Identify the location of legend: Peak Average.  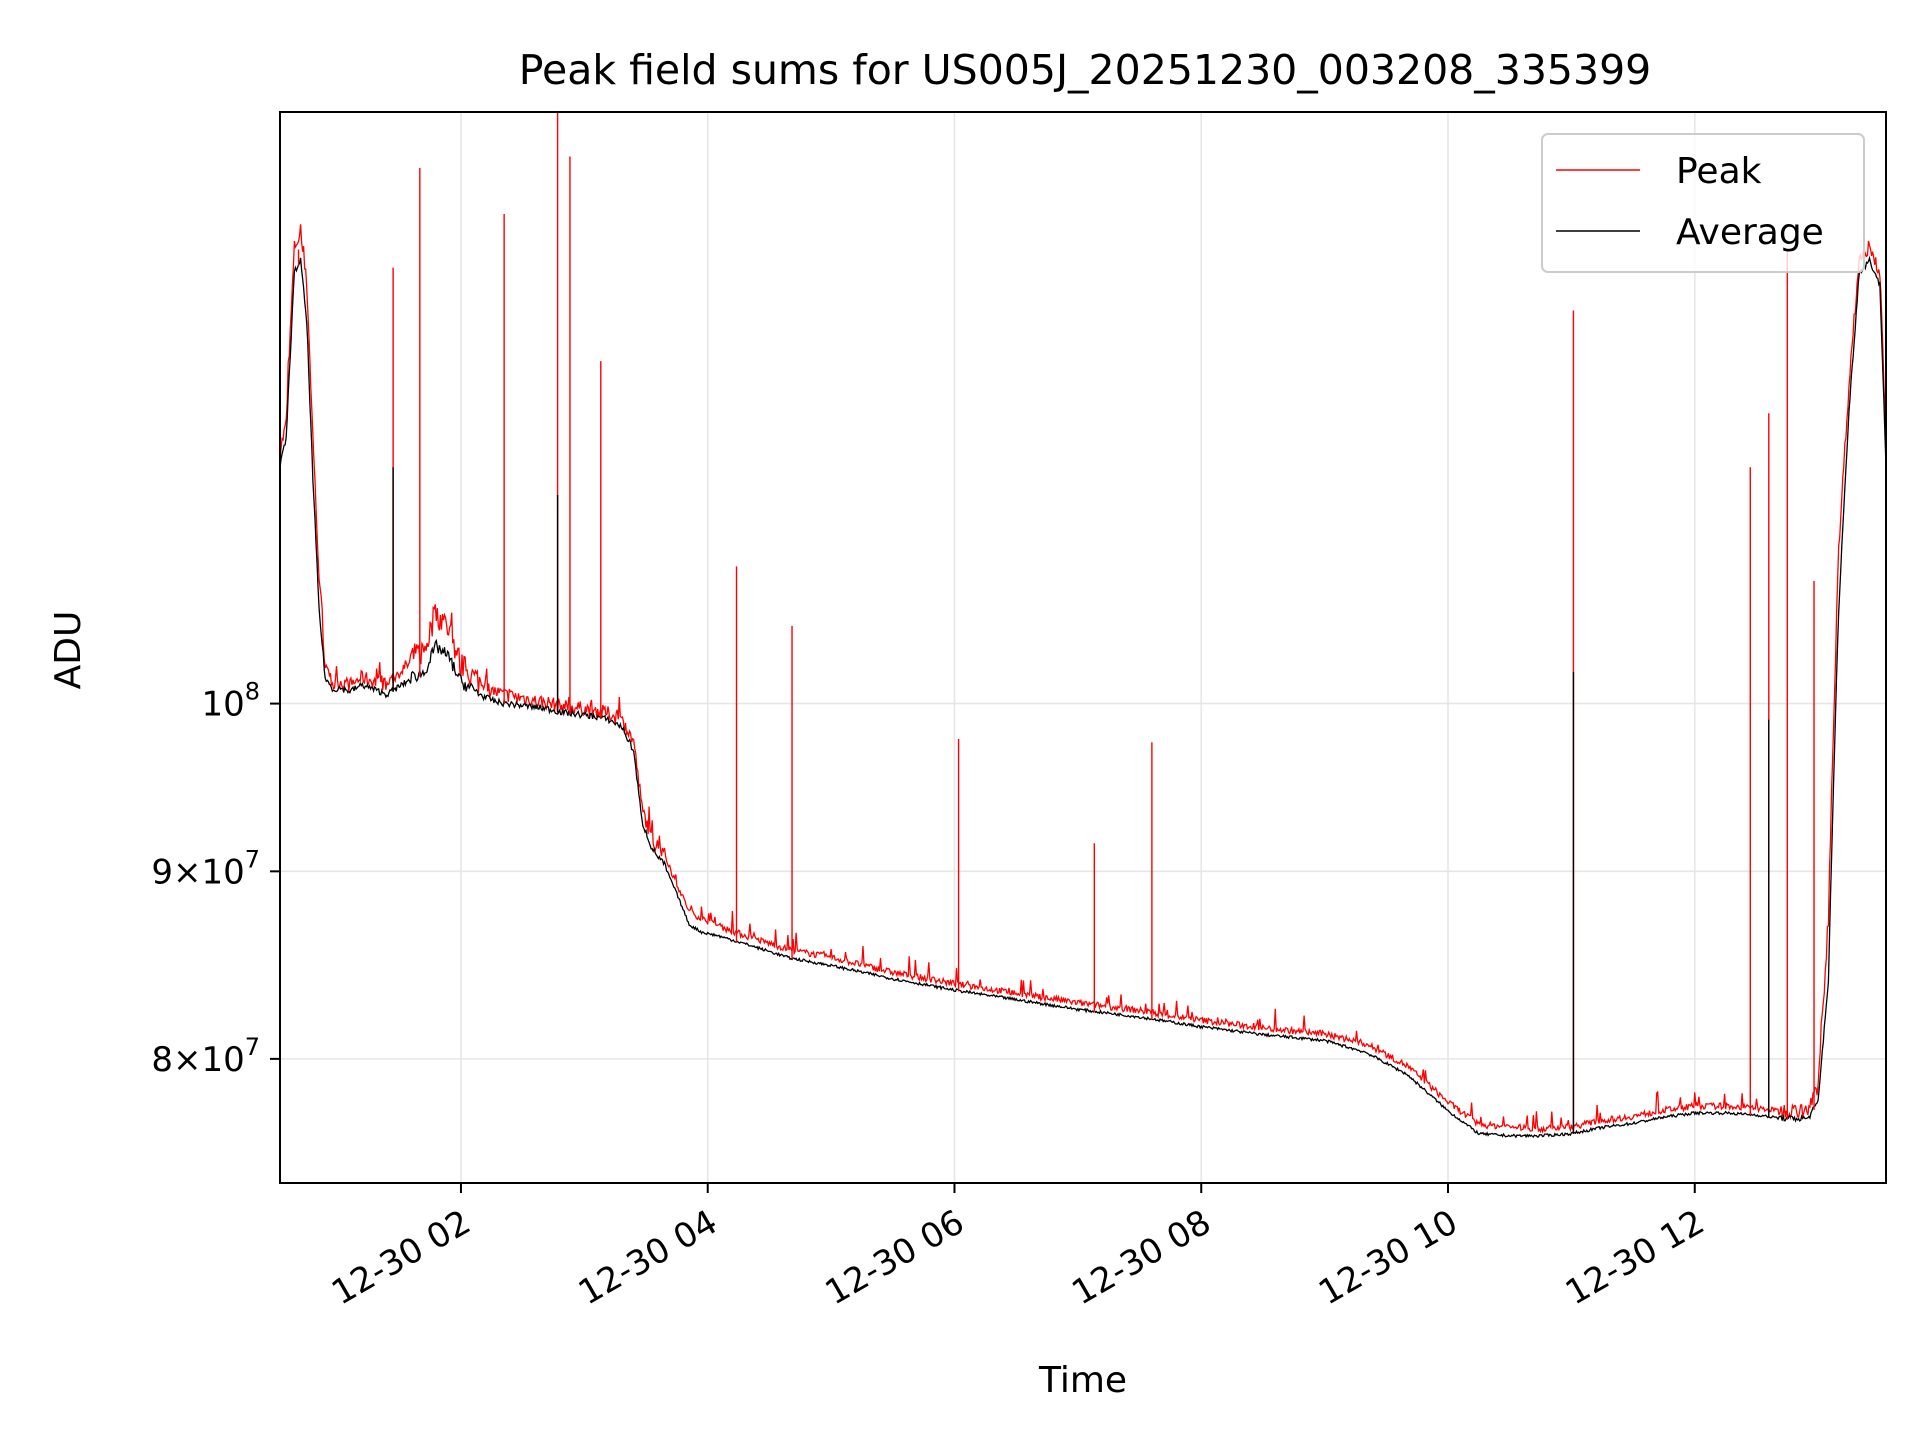
(1703, 203).